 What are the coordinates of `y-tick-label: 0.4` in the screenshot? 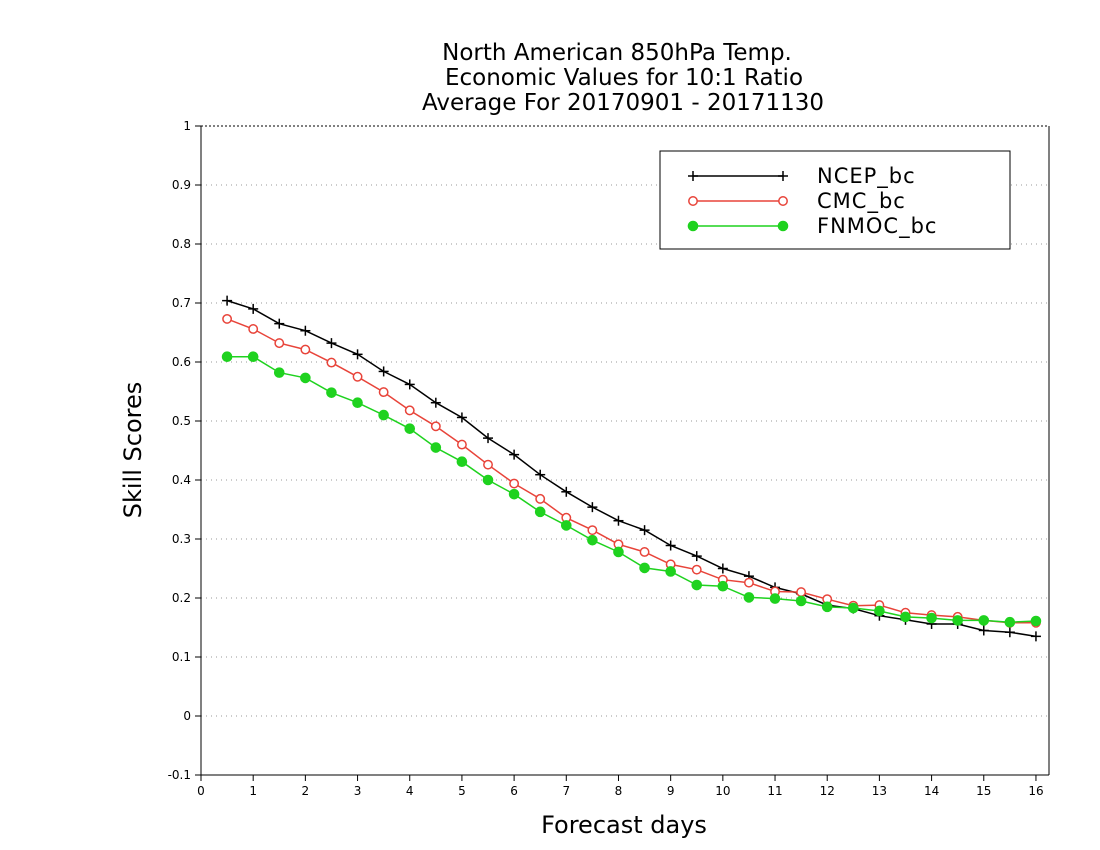 It's located at (181, 480).